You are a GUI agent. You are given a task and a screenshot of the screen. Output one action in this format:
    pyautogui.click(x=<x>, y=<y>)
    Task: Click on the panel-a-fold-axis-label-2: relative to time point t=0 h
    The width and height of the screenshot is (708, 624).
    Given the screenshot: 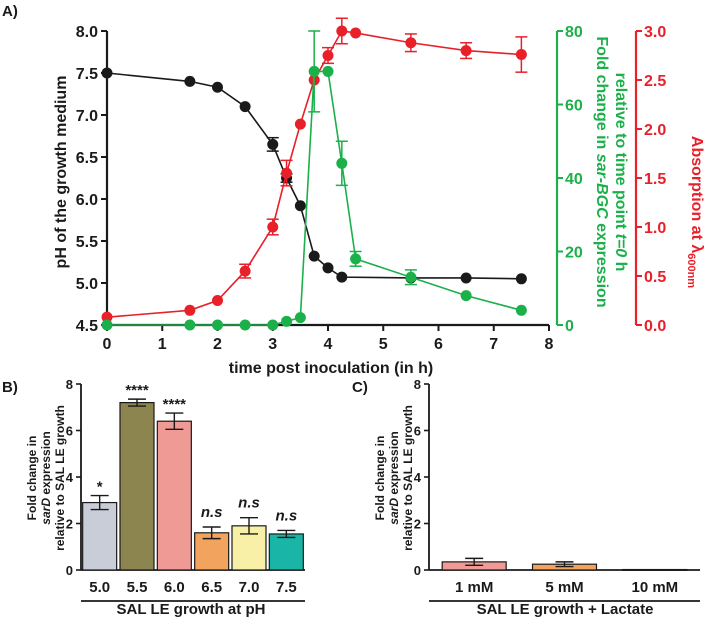 What is the action you would take?
    pyautogui.click(x=620, y=172)
    